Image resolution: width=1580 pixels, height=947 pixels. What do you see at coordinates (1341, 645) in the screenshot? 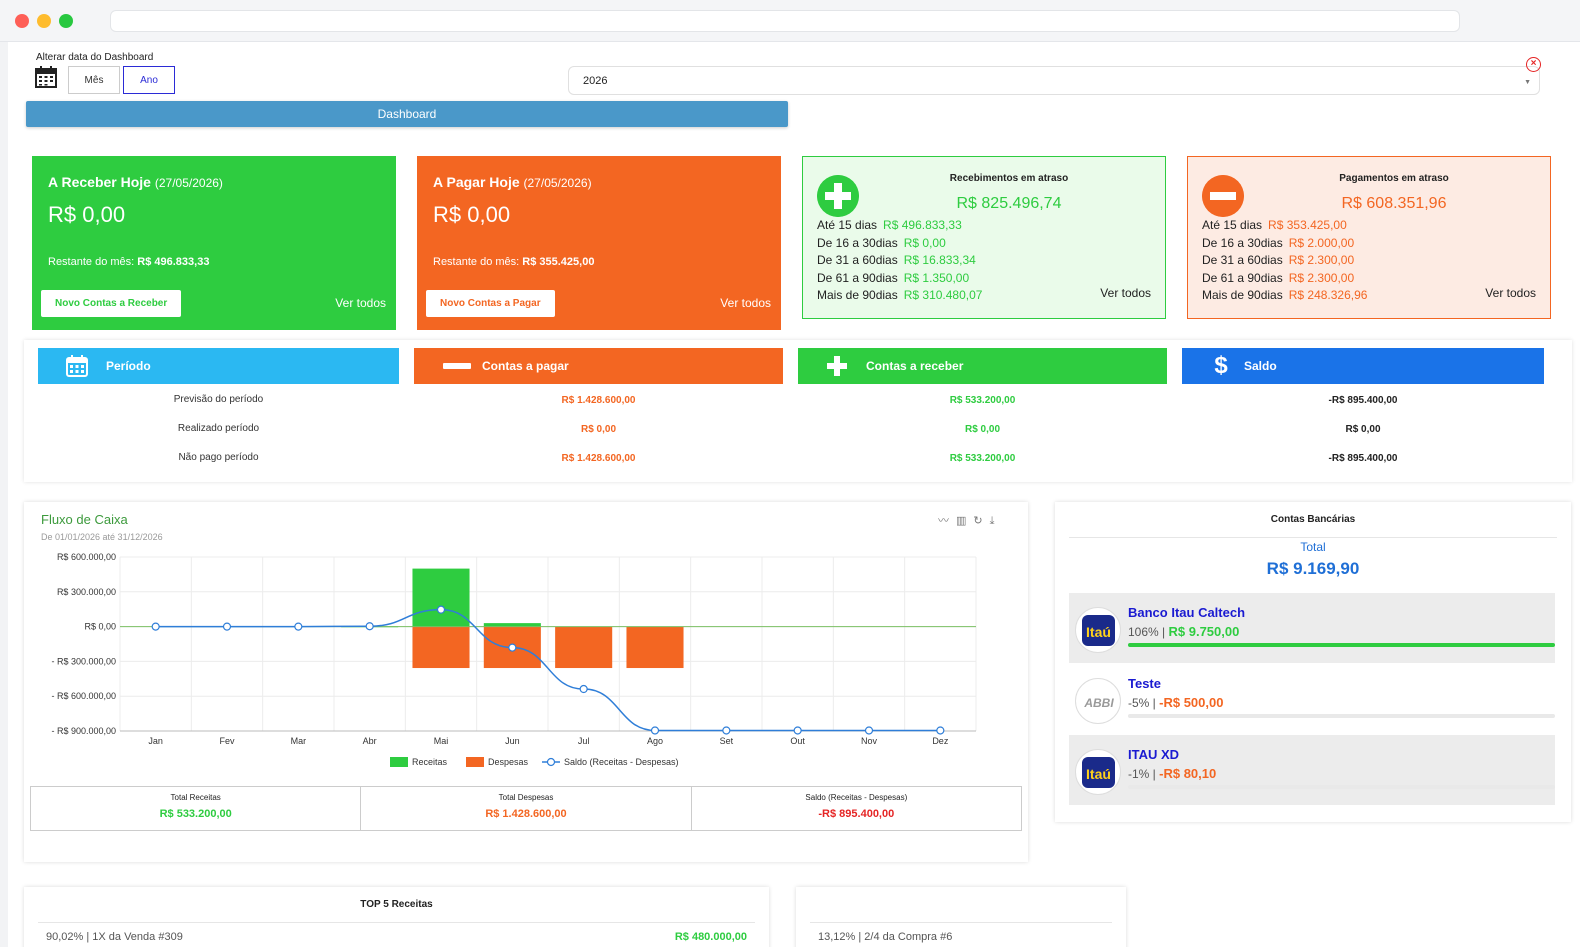
I see `bank-share-bar` at bounding box center [1341, 645].